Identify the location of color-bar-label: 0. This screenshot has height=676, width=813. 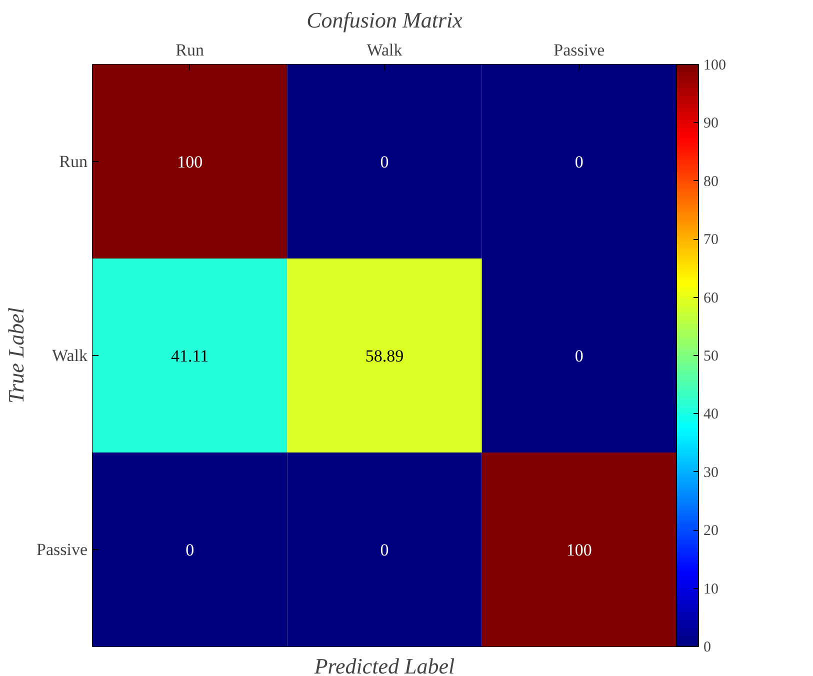
(707, 648).